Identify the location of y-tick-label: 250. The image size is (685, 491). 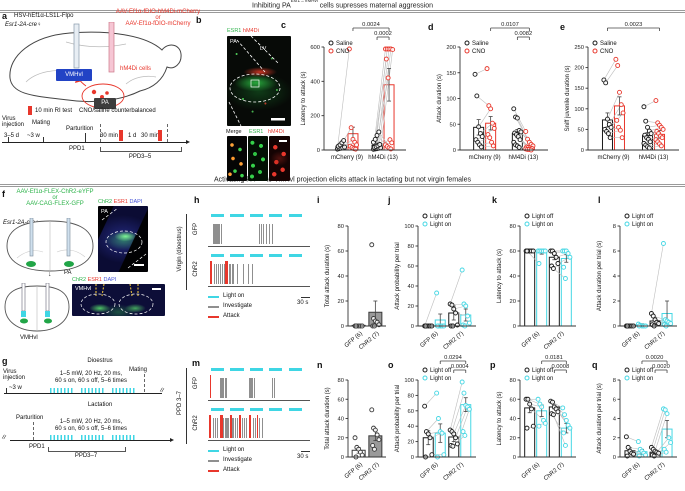
(579, 48).